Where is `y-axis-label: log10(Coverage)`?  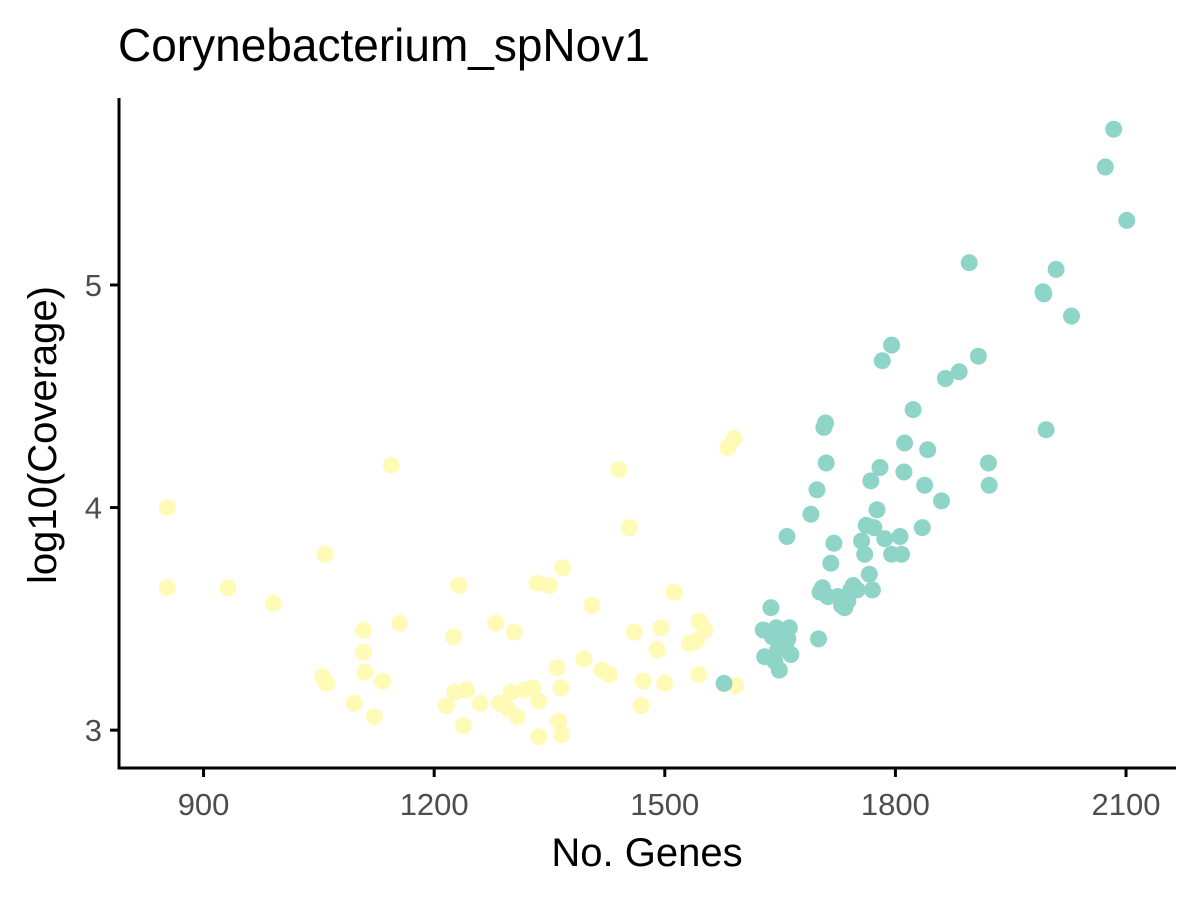
y-axis-label: log10(Coverage) is located at coordinates (43, 435).